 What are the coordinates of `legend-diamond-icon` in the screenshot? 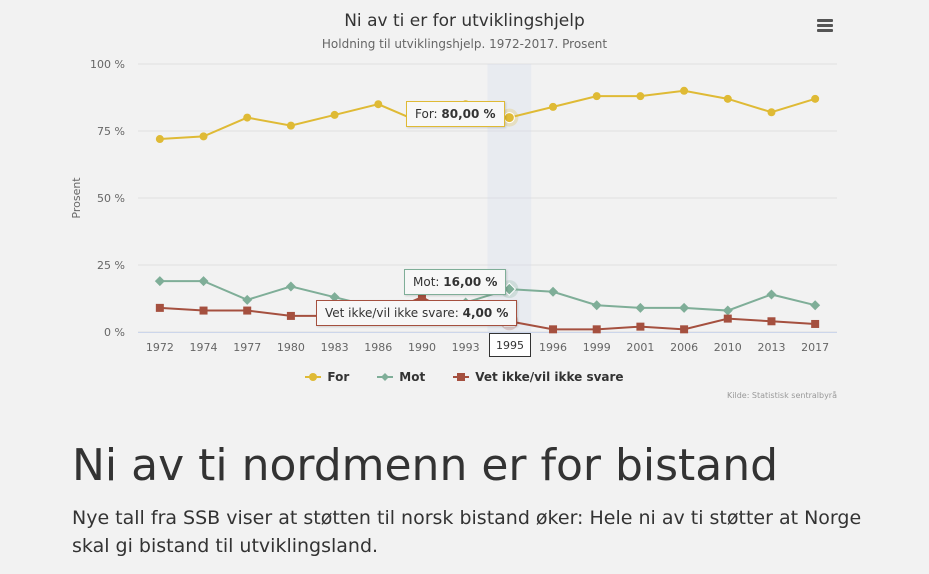 It's located at (385, 377).